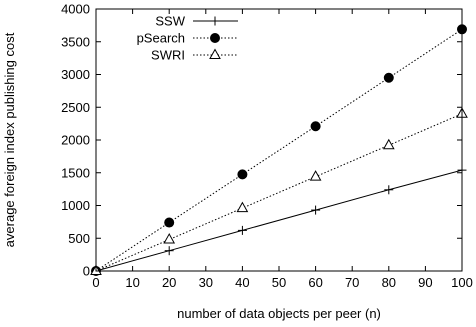  I want to click on legend-item-swri: SWRI, so click(194, 55).